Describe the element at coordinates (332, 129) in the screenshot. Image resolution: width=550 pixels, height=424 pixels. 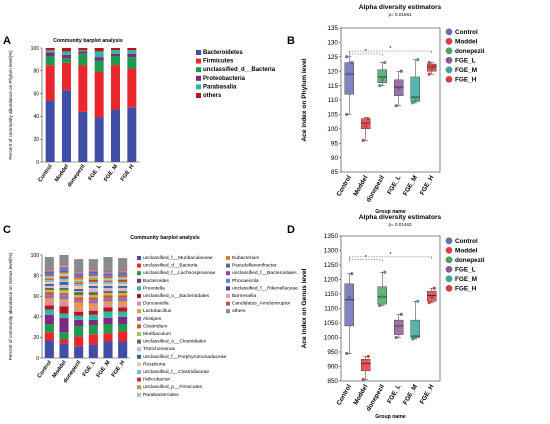
I see `y-tick-label: 100` at that location.